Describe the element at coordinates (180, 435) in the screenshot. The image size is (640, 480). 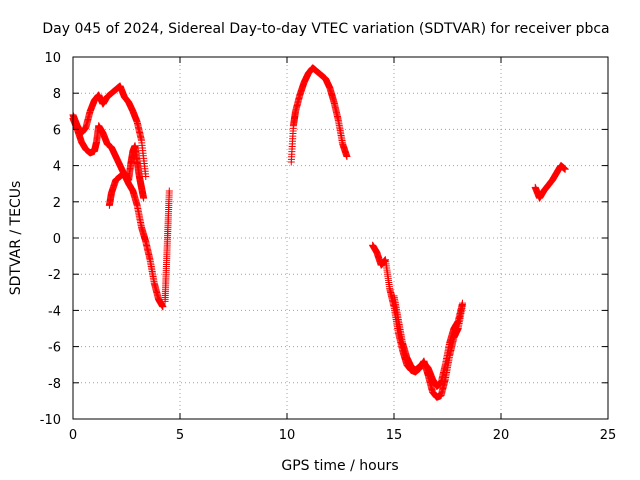
I see `x-tick-label: 5` at that location.